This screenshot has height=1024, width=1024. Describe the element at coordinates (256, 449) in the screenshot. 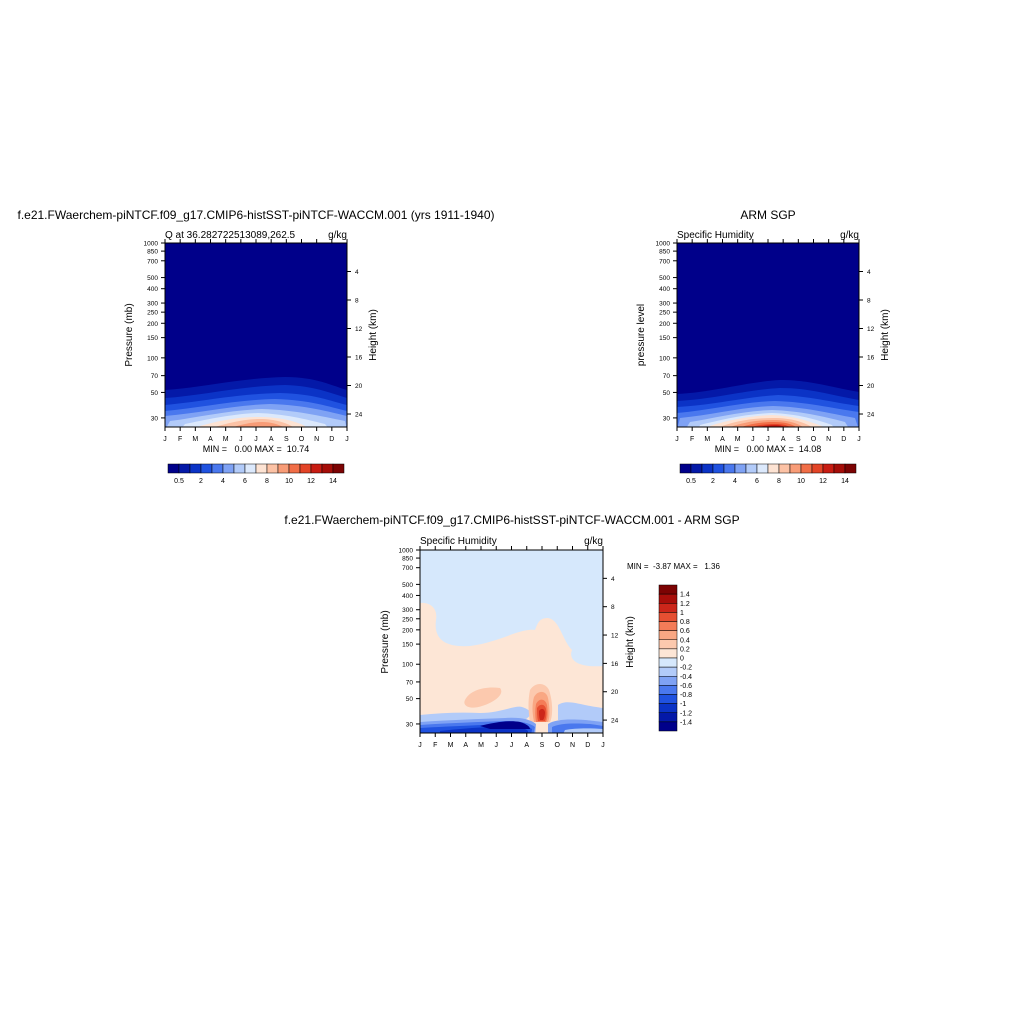

I see `panel-model-stats: MIN = 0.00 MAX = 10.74` at that location.